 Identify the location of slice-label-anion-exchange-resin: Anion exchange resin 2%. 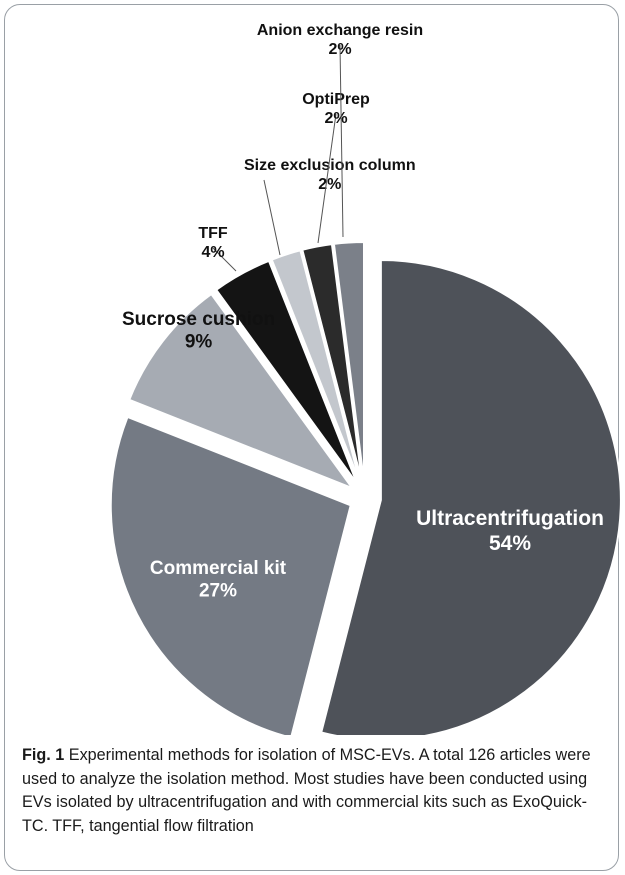
(340, 40).